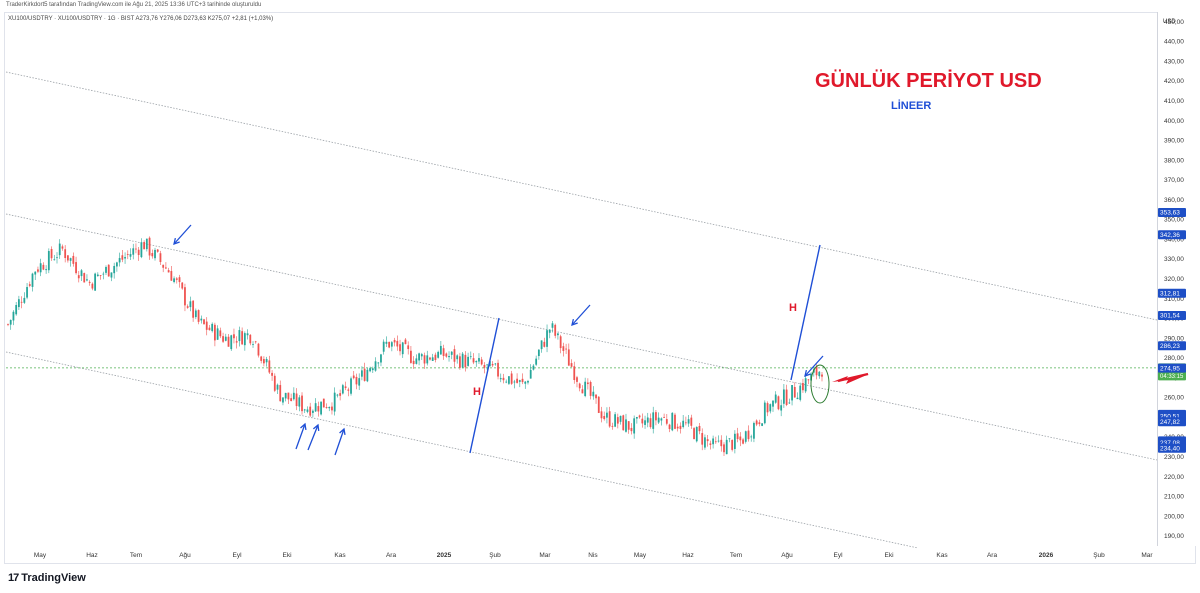  I want to click on price-axis, so click(1177, 279).